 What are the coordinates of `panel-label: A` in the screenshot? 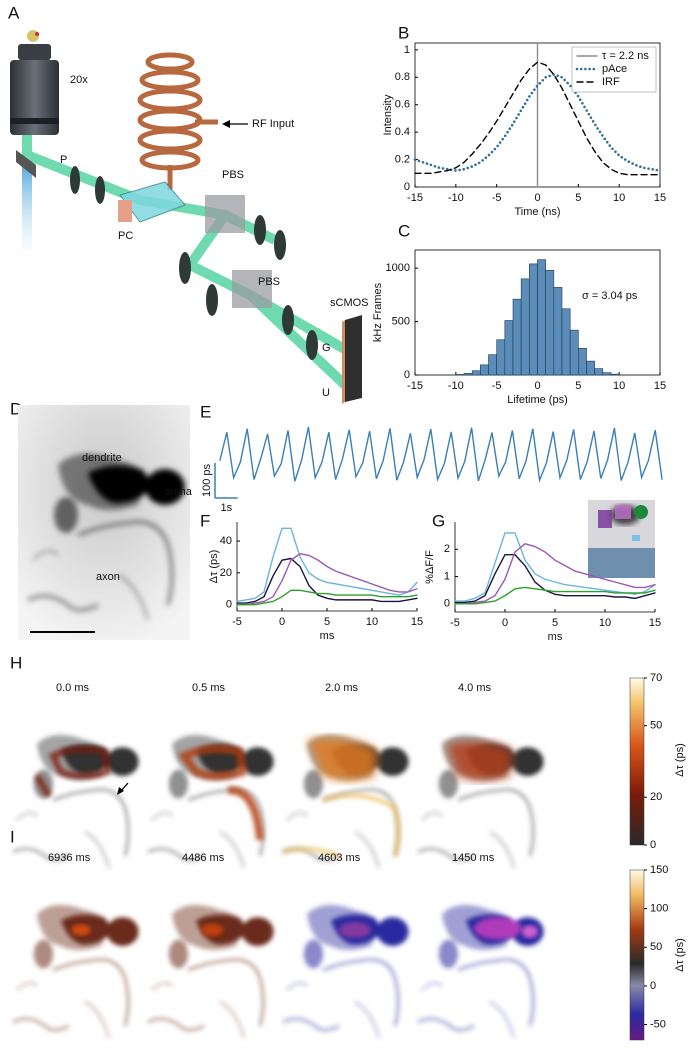 It's located at (14, 12).